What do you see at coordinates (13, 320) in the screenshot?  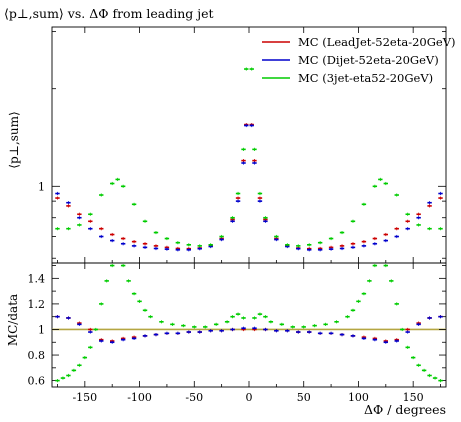 I see `ratio-y-axis-label: MC/data` at bounding box center [13, 320].